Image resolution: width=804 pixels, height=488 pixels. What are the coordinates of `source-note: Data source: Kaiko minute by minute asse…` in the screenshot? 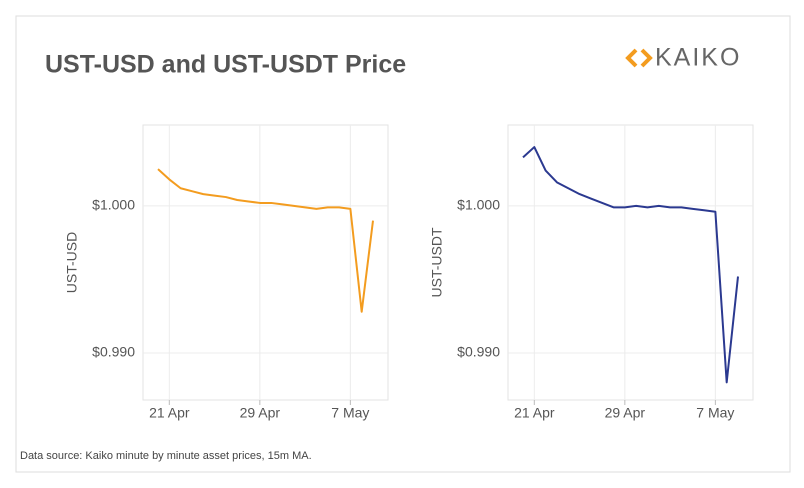 It's located at (166, 456).